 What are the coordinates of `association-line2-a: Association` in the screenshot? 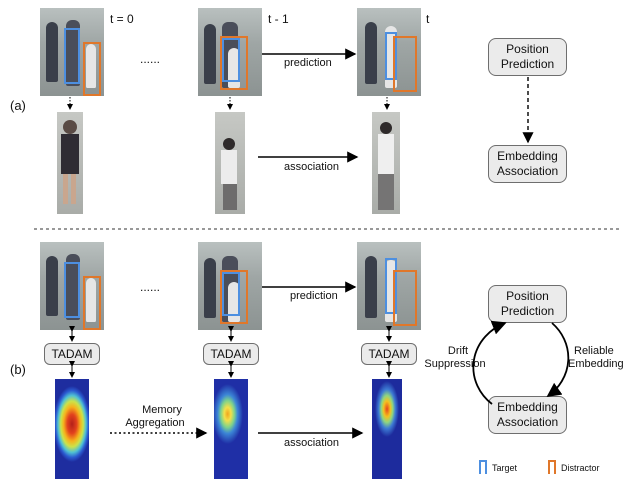 It's located at (527, 171).